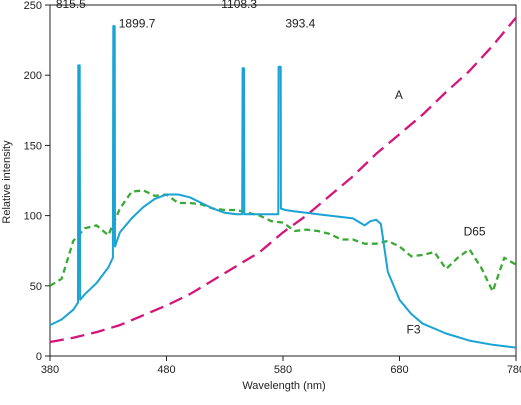 This screenshot has height=405, width=521. I want to click on y-axis-label: Relative intensity, so click(7, 182).